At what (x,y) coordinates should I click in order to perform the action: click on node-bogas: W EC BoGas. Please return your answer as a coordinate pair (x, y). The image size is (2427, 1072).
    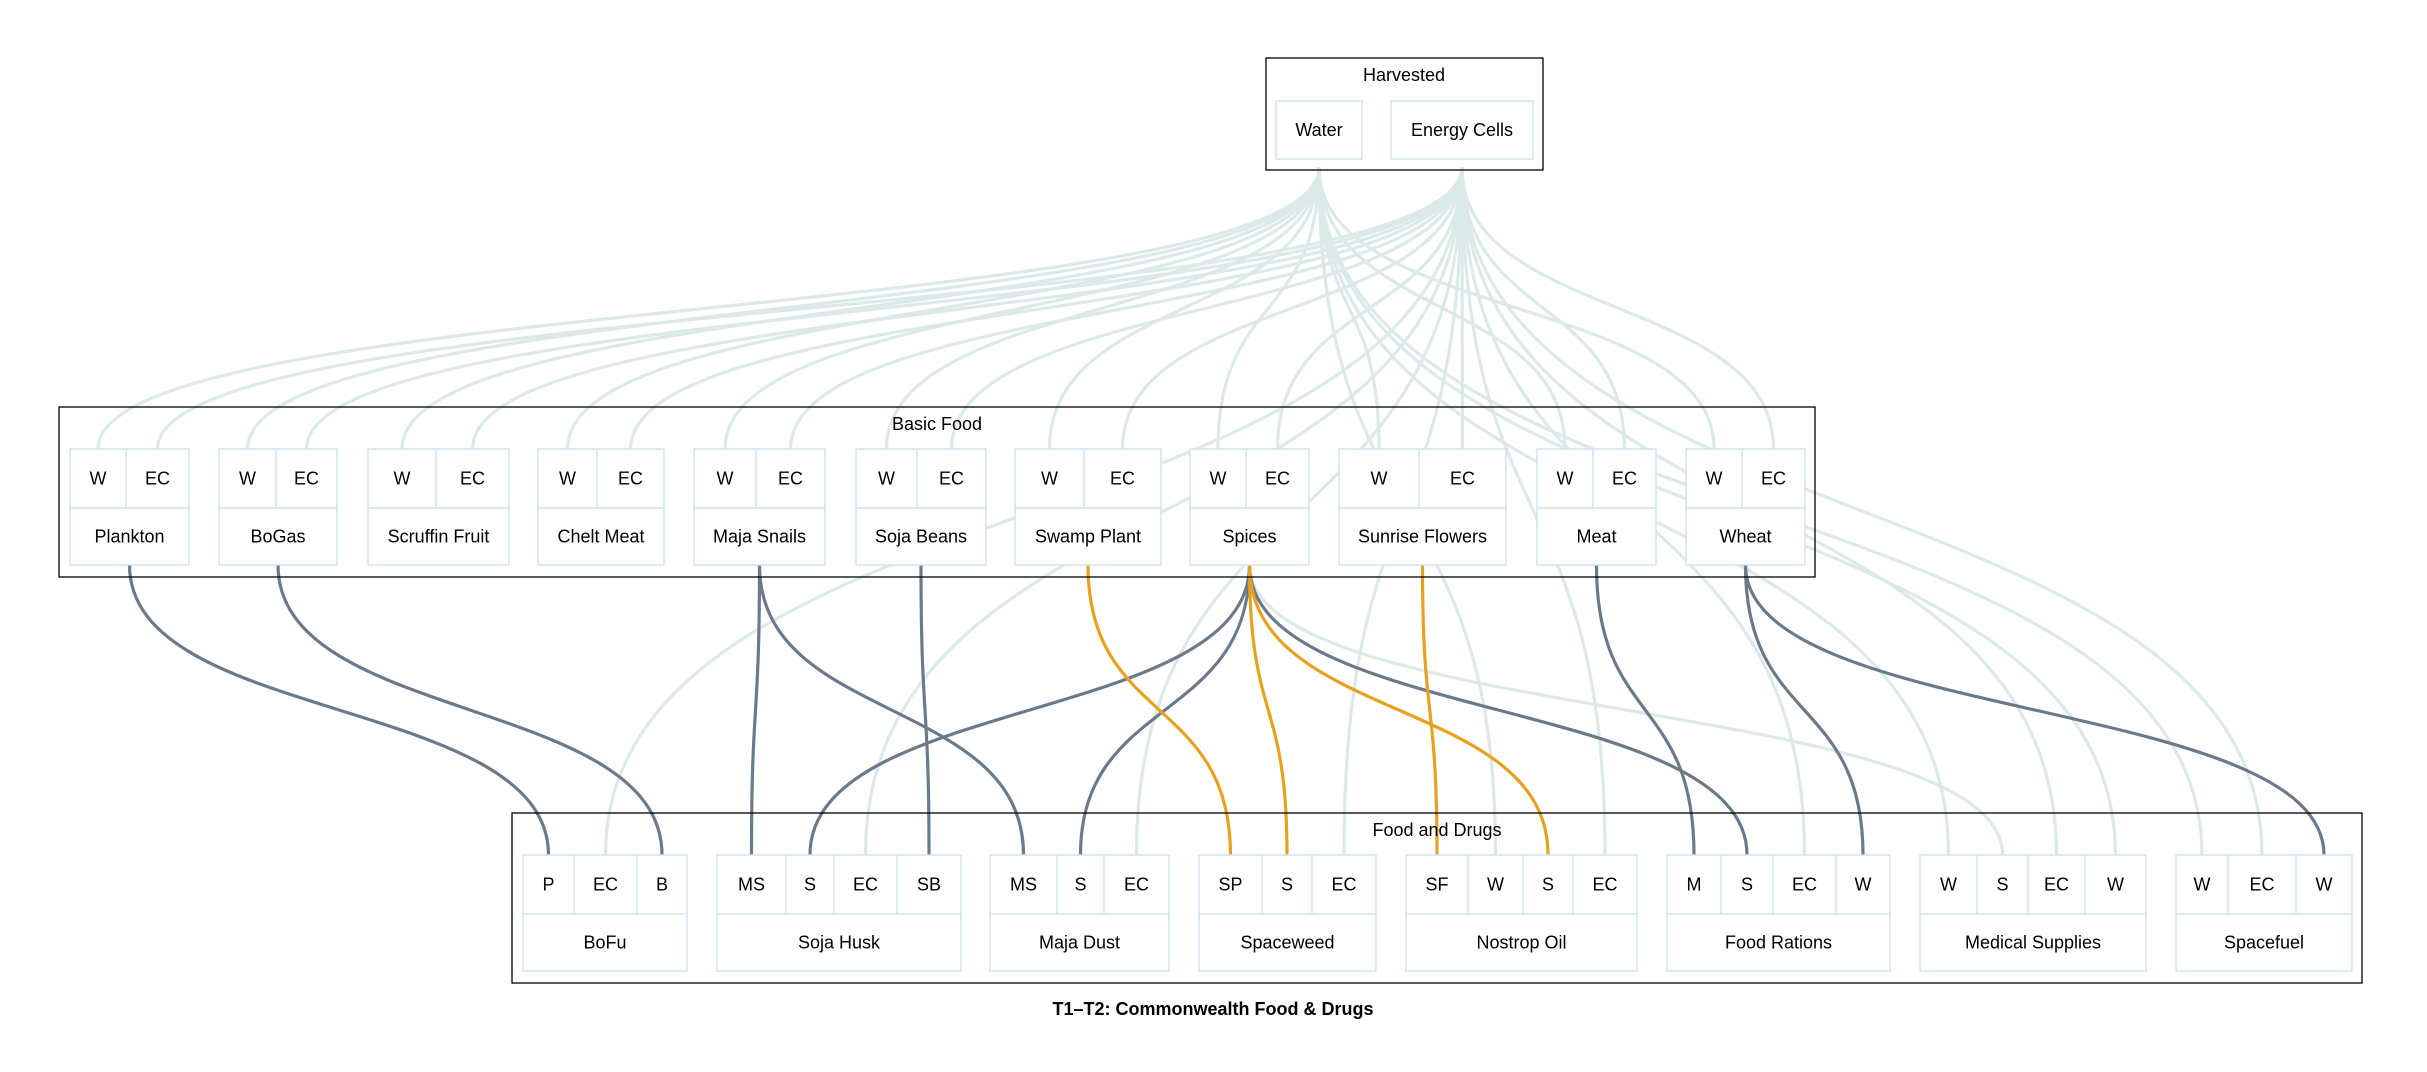
    Looking at the image, I should click on (278, 507).